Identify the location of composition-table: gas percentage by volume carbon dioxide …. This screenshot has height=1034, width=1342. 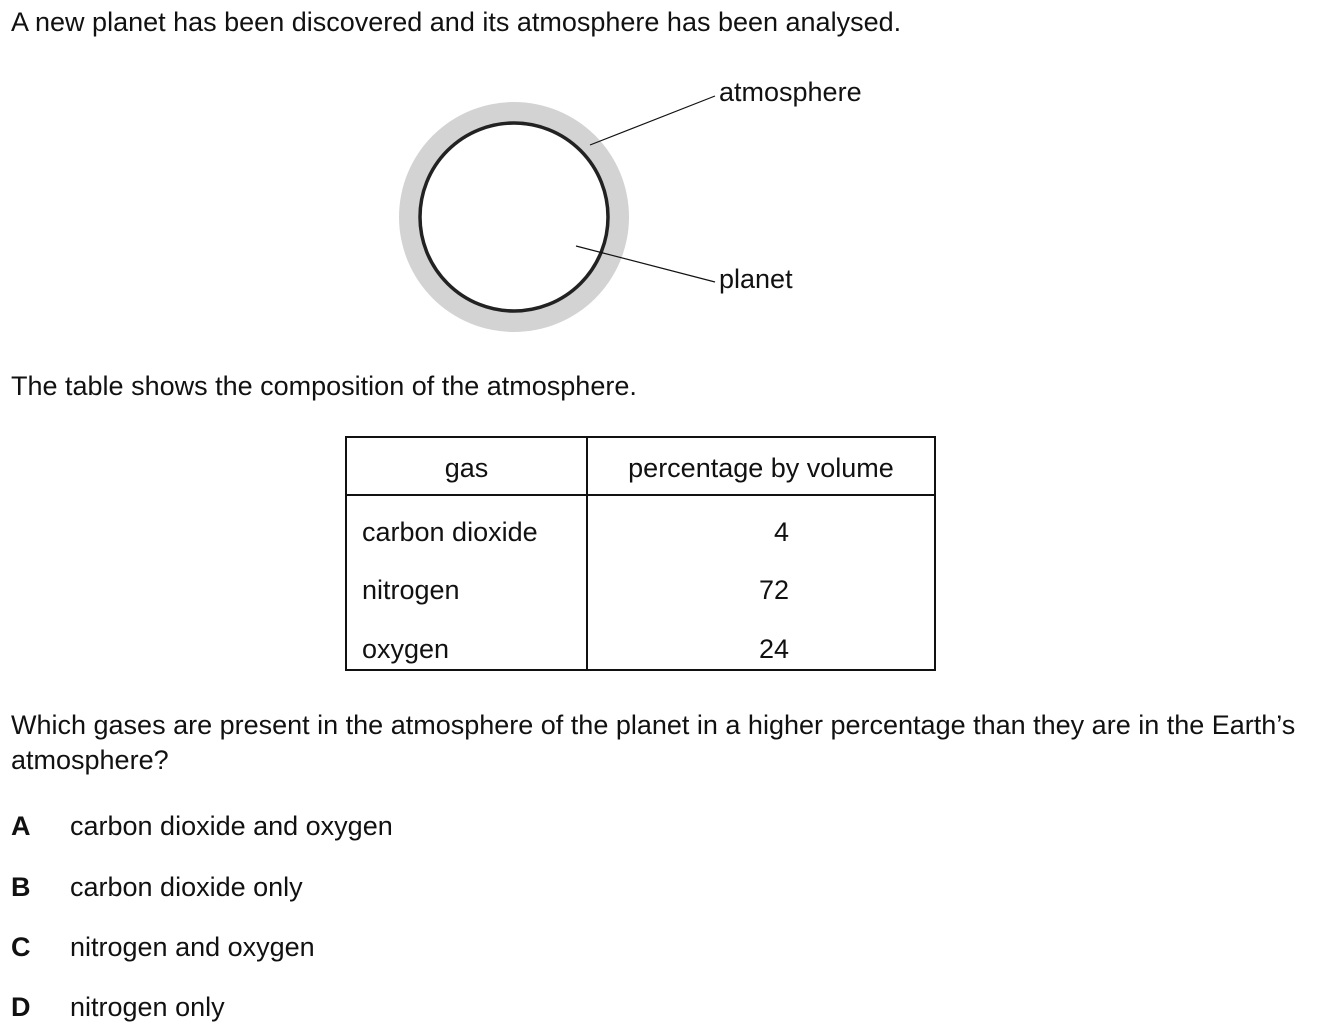
(640, 553).